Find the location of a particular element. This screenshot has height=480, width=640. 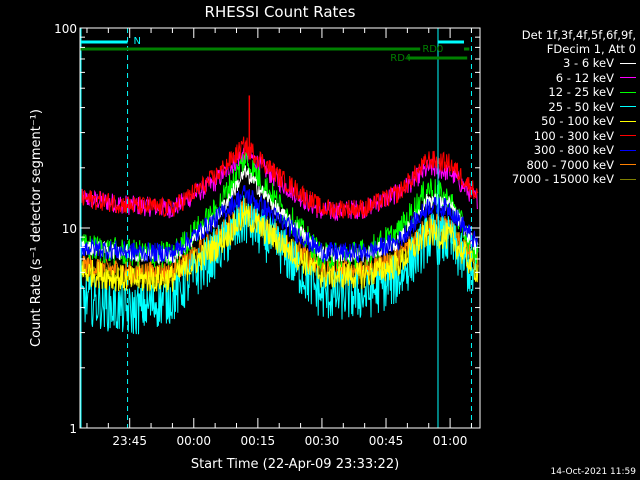

legend-entry: 300 - 800 keV is located at coordinates (557, 150).